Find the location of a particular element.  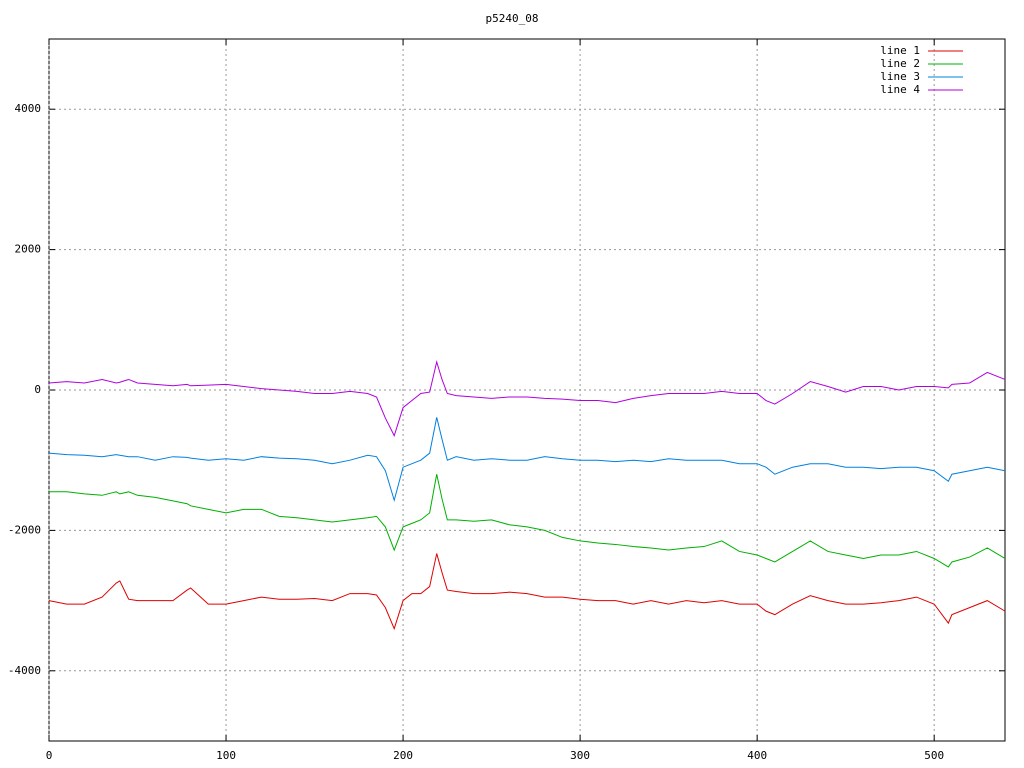

legend-label: line 1 is located at coordinates (900, 50).